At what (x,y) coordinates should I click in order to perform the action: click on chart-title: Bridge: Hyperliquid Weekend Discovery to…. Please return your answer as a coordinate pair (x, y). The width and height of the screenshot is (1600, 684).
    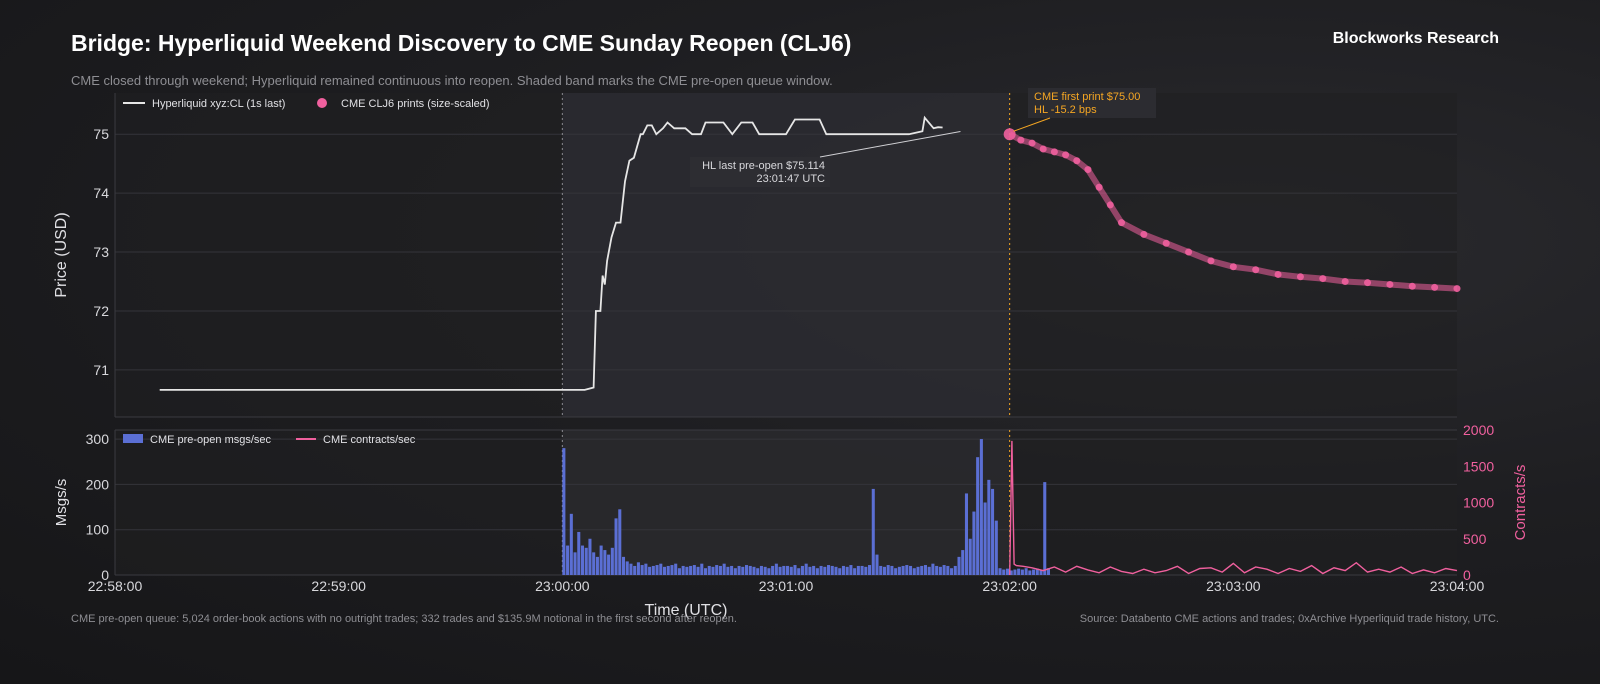
    Looking at the image, I should click on (461, 43).